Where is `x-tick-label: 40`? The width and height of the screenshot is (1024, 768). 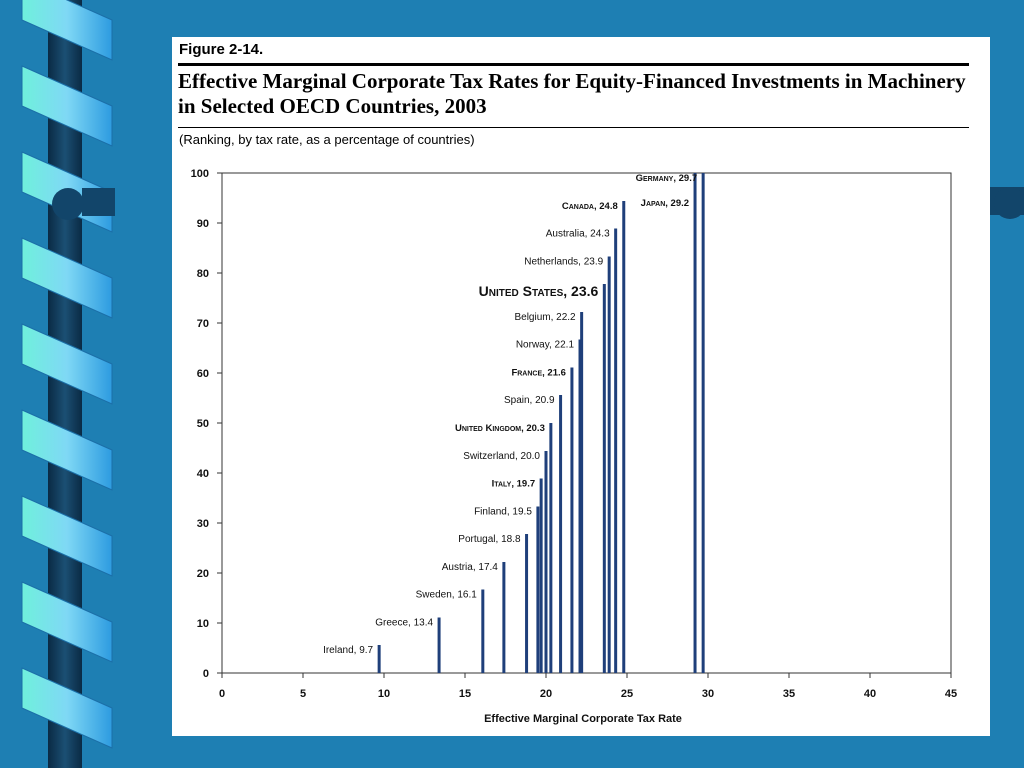 x-tick-label: 40 is located at coordinates (870, 694).